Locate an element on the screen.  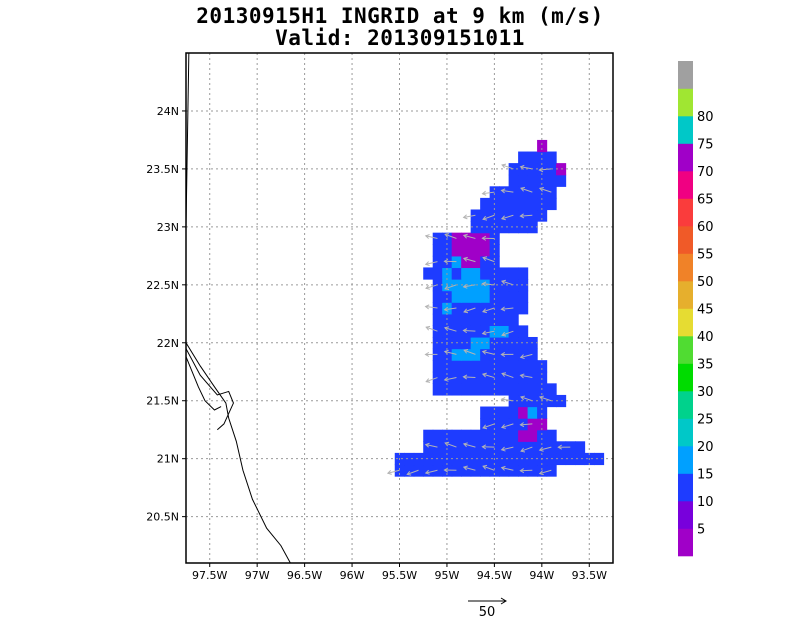
colorbar-label: 40 is located at coordinates (705, 337).